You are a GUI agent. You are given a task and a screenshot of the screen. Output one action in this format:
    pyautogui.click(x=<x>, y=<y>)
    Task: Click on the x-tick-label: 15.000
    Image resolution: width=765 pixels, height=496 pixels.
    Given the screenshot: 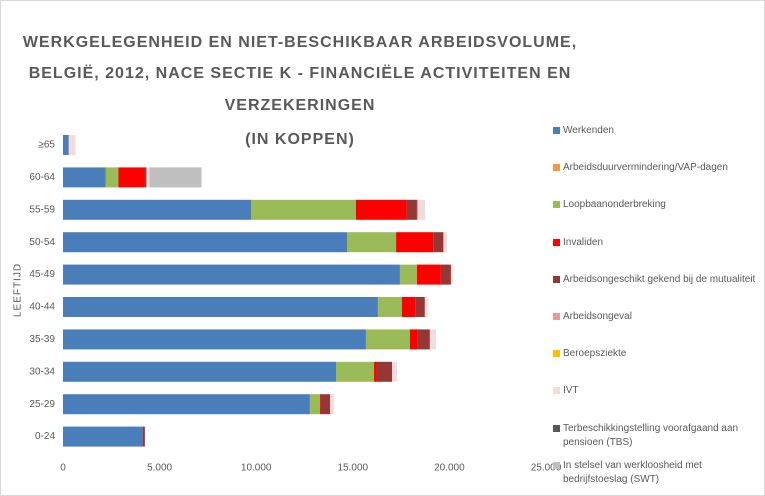 What is the action you would take?
    pyautogui.click(x=353, y=468)
    